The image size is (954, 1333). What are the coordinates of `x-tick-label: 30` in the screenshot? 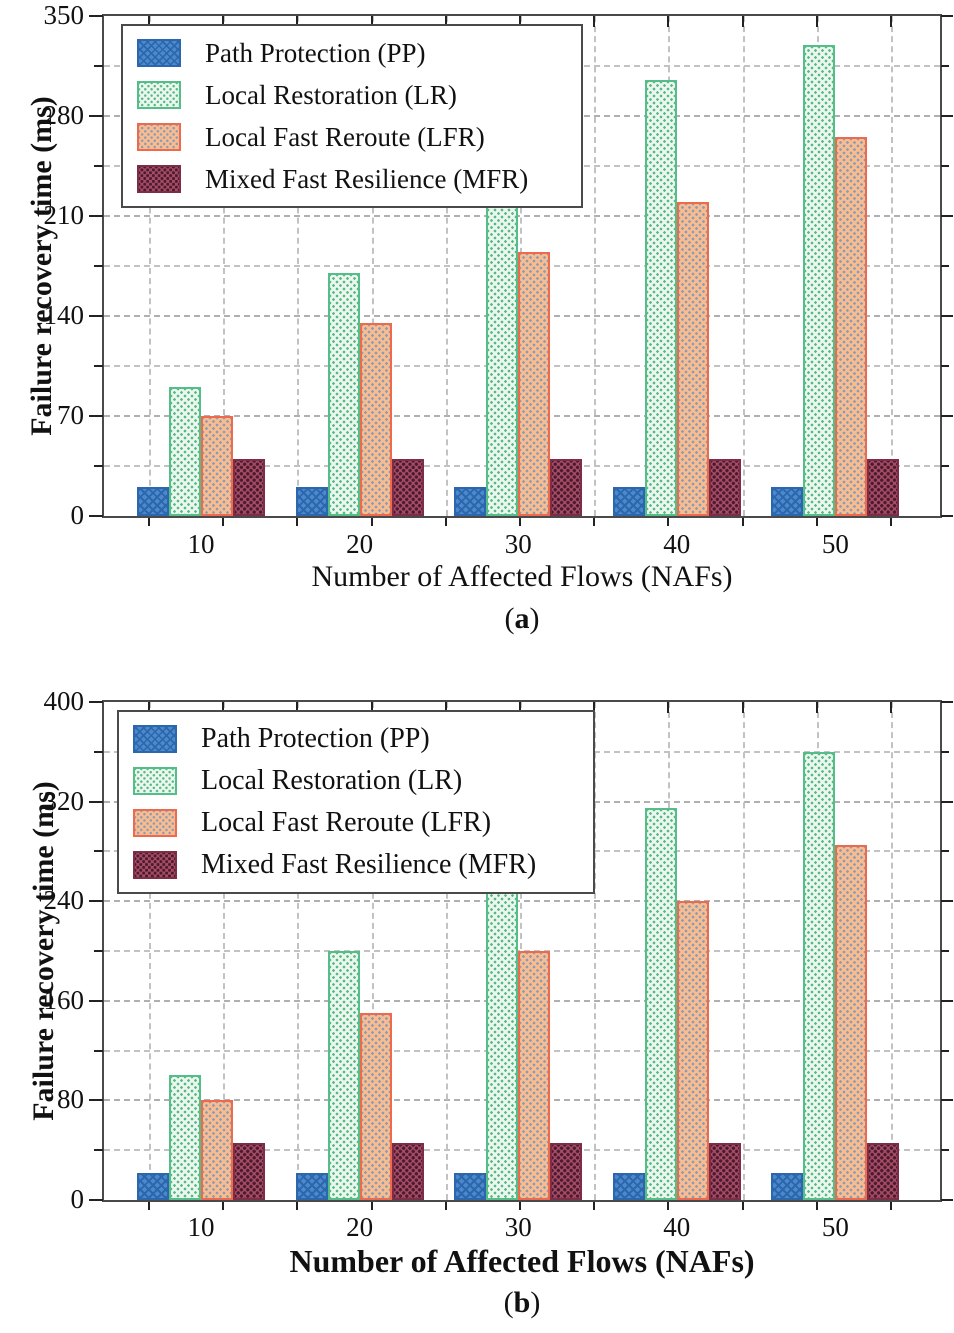 It's located at (518, 544).